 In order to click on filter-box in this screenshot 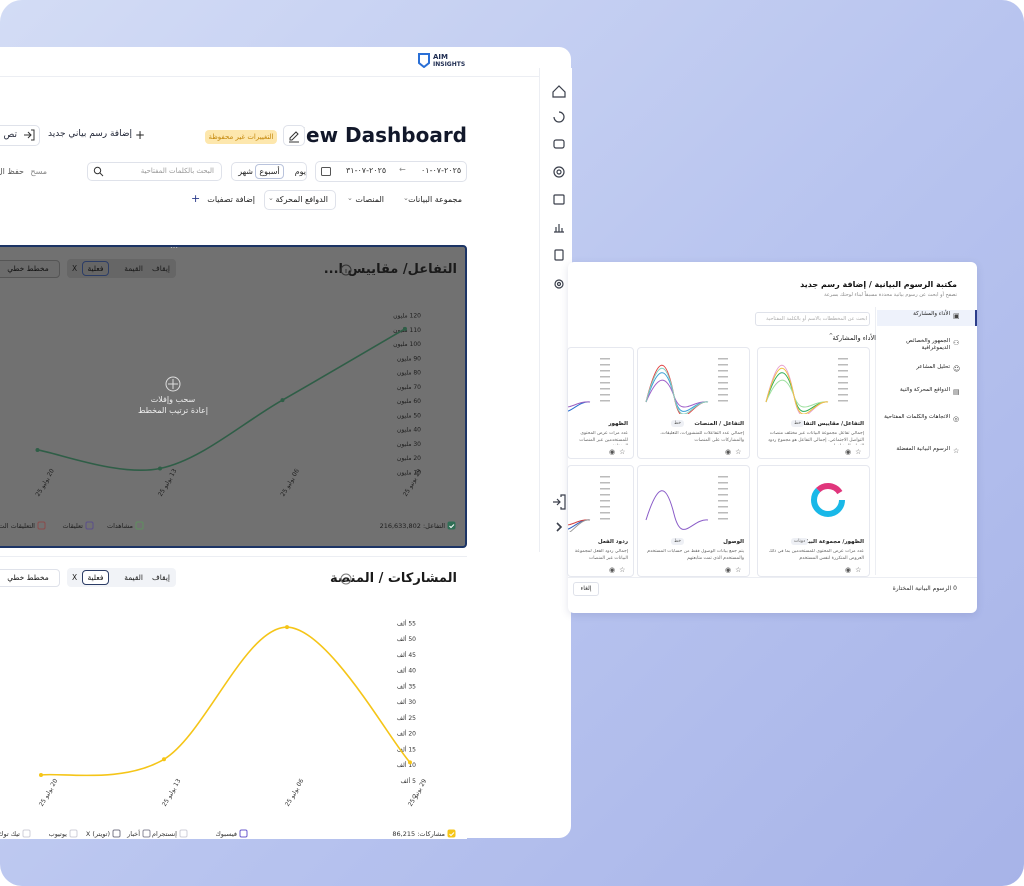, I will do `click(300, 200)`.